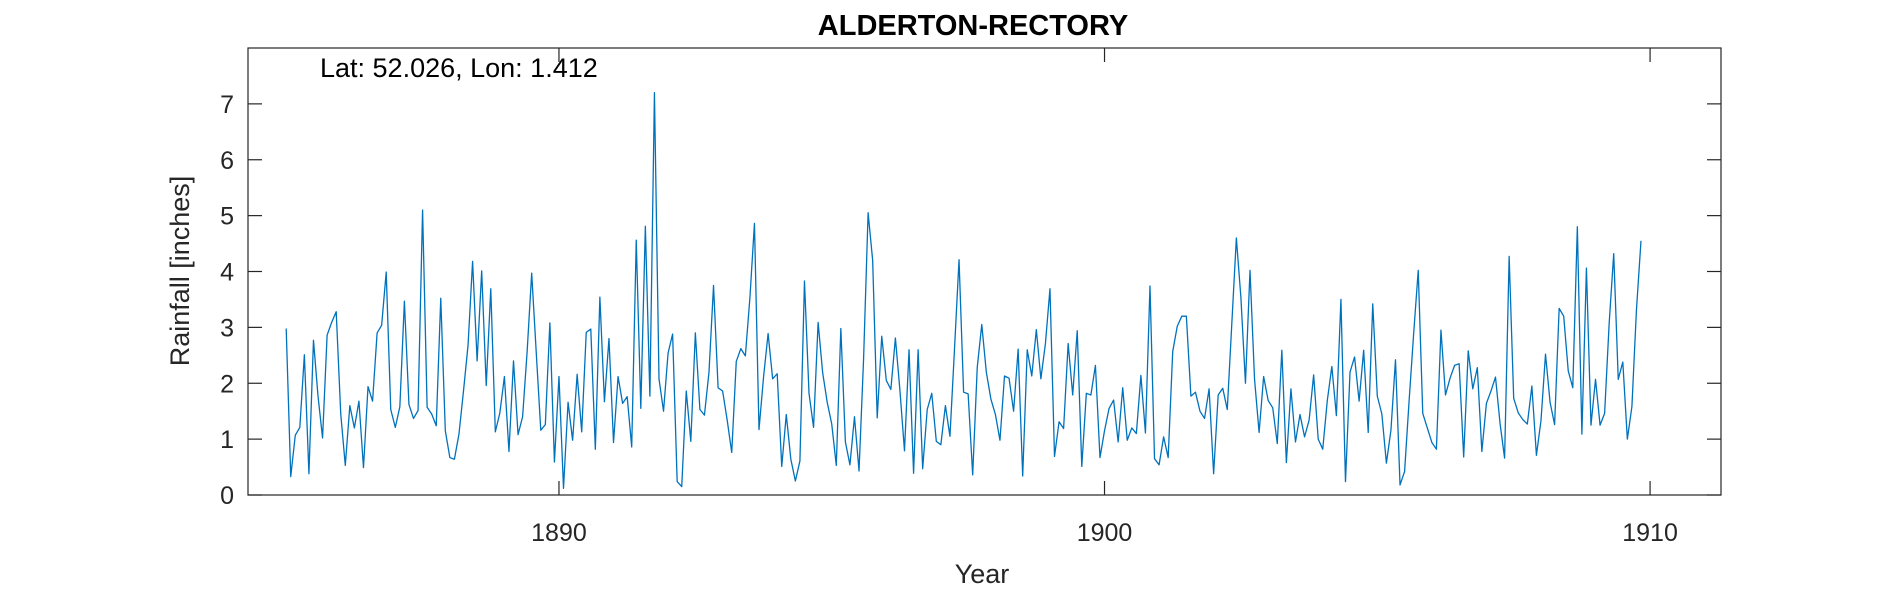 The height and width of the screenshot is (591, 1890). Describe the element at coordinates (1650, 533) in the screenshot. I see `x-tick-label: 1910` at that location.